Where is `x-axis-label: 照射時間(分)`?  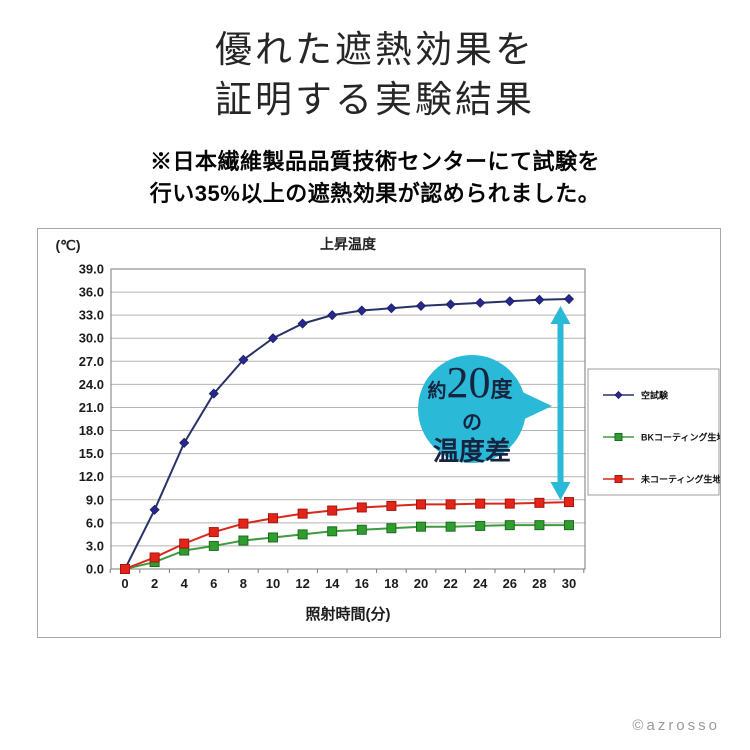
x-axis-label: 照射時間(分) is located at coordinates (348, 614).